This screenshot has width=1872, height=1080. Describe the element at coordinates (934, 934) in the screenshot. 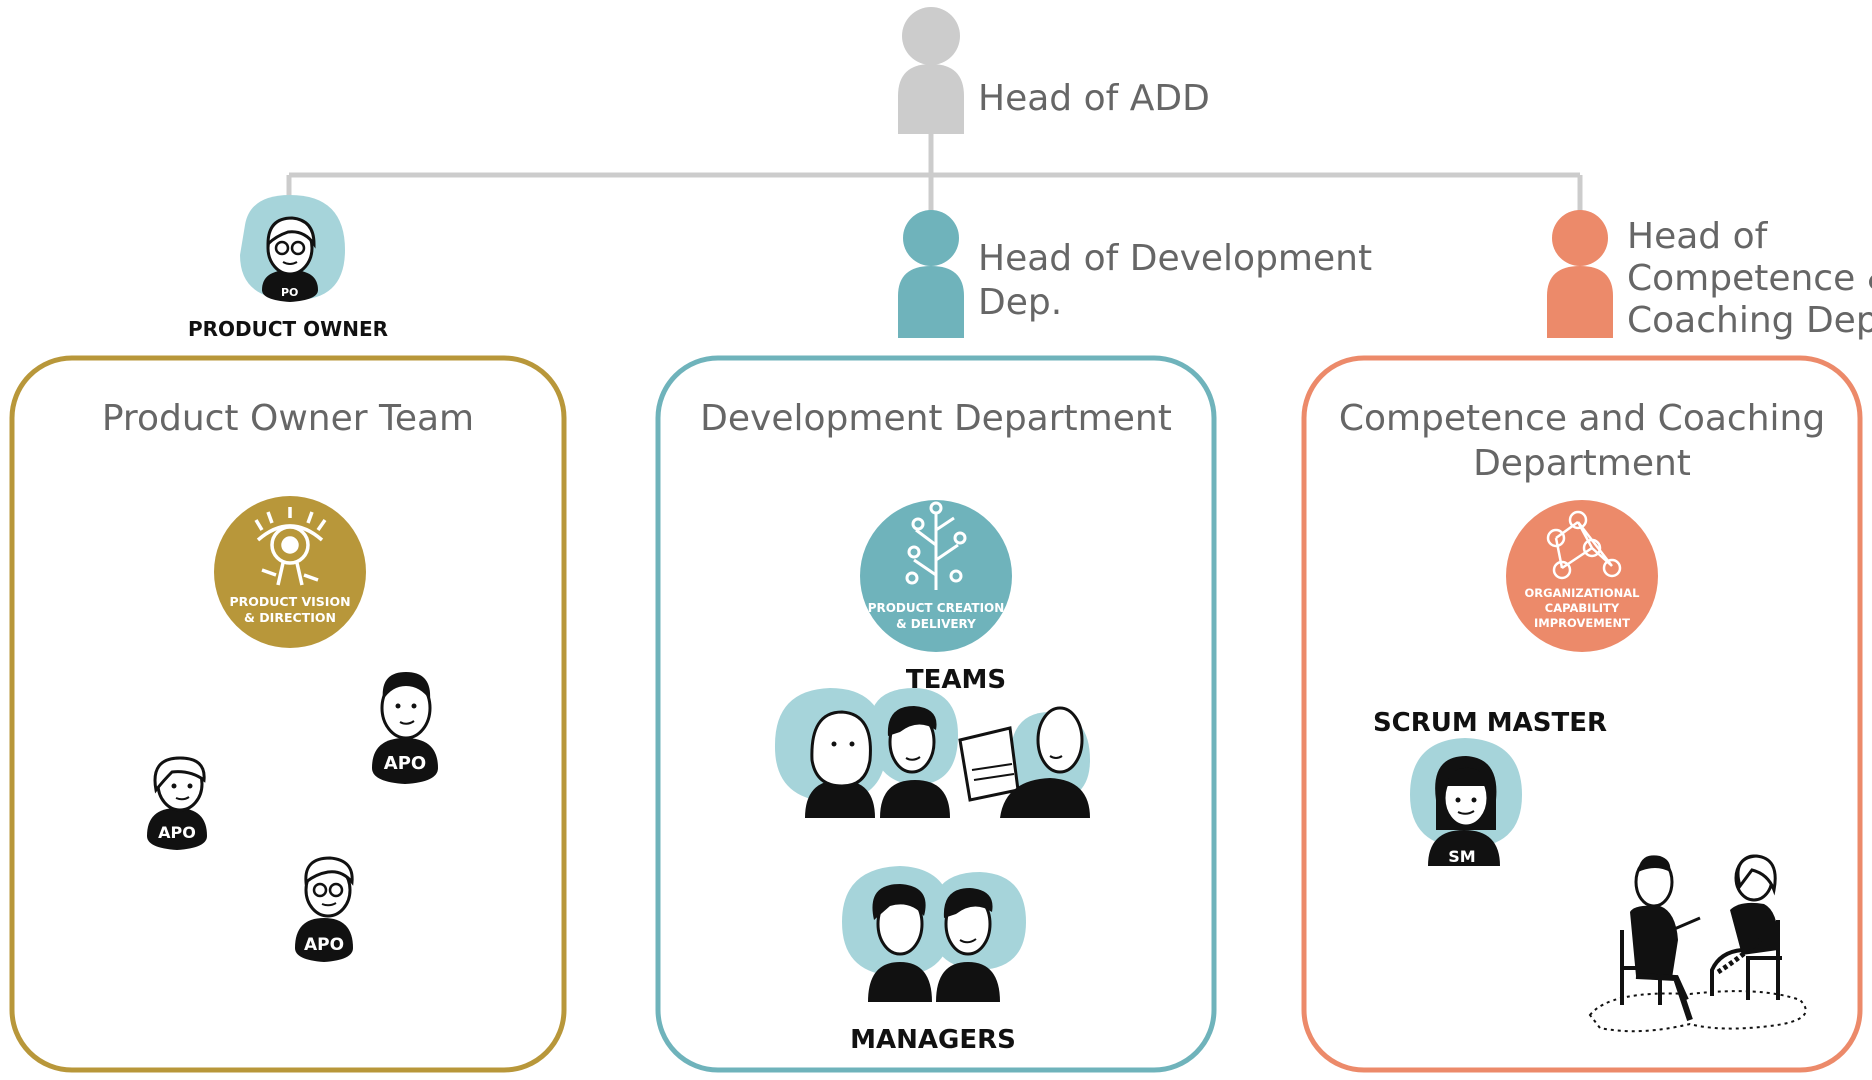

I see `managers-illustration` at that location.